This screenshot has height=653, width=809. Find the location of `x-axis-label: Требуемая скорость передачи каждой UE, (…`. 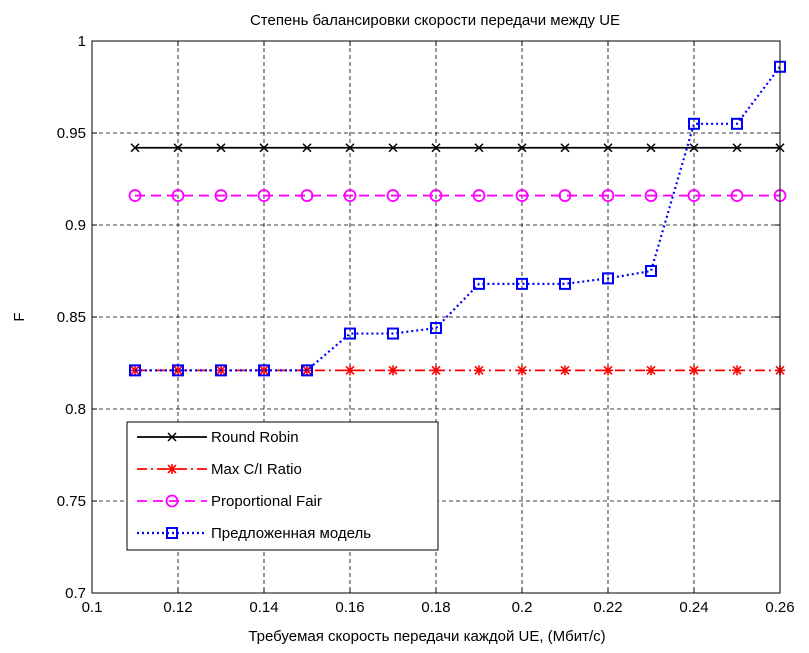

x-axis-label: Требуемая скорость передачи каждой UE, (… is located at coordinates (426, 636).